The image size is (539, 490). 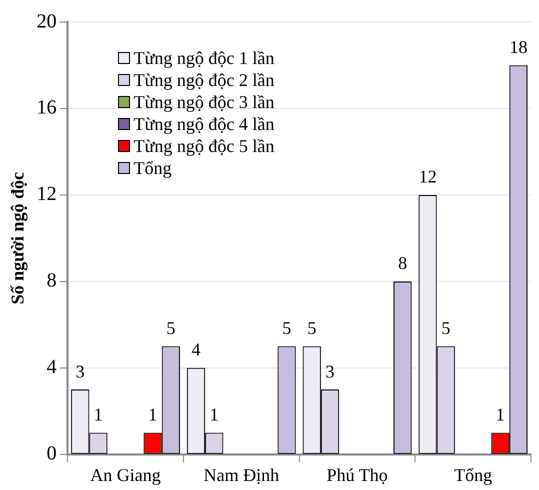 I want to click on legend-label: Từng ngộ độc 5 lần, so click(x=204, y=146).